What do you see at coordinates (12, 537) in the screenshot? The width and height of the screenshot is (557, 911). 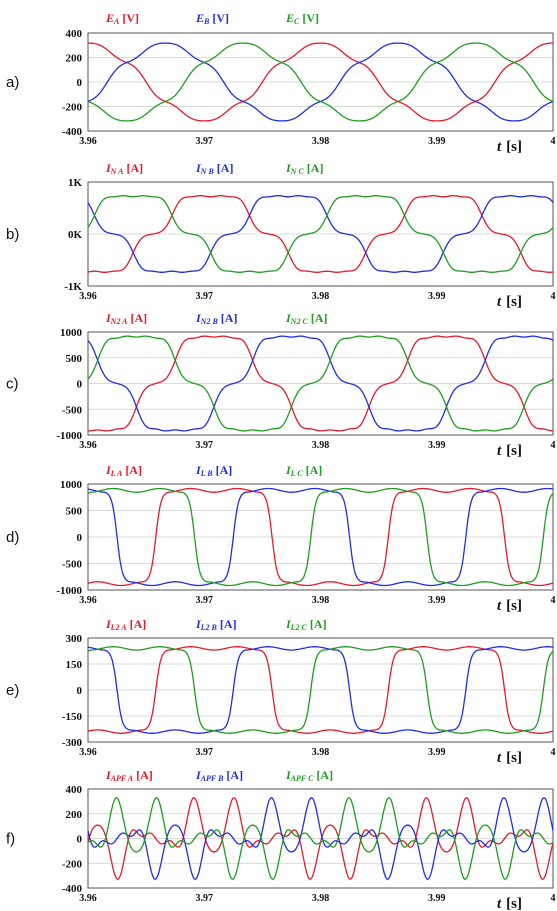 I see `panel-label: d)` at bounding box center [12, 537].